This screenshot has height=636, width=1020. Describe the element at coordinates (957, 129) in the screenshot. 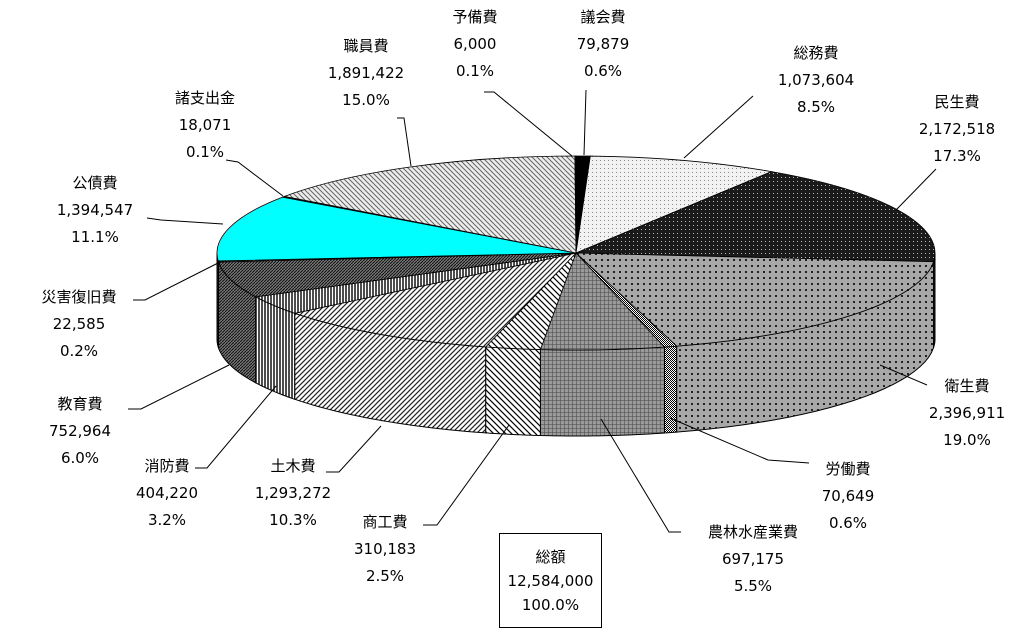

I see `slice-label-value-2: 2,172,518` at that location.